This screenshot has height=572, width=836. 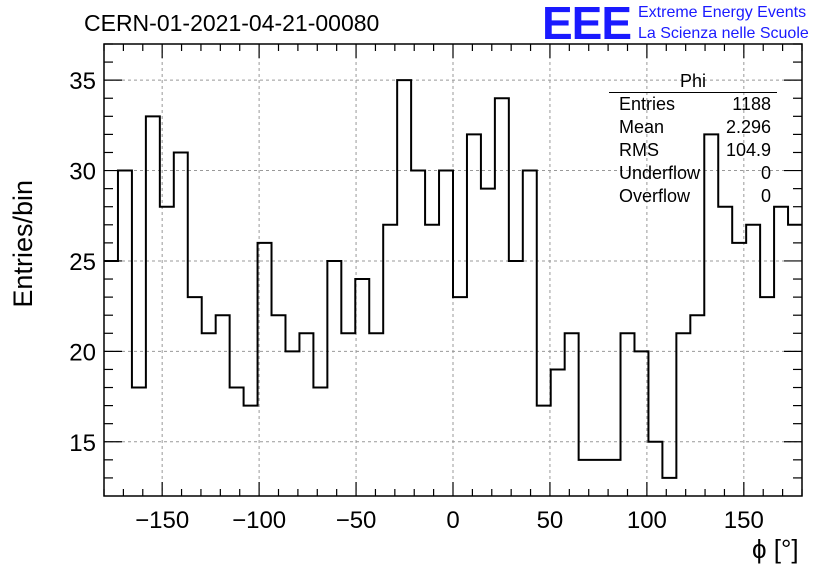 I want to click on y-tick-label: 20, so click(x=82, y=352).